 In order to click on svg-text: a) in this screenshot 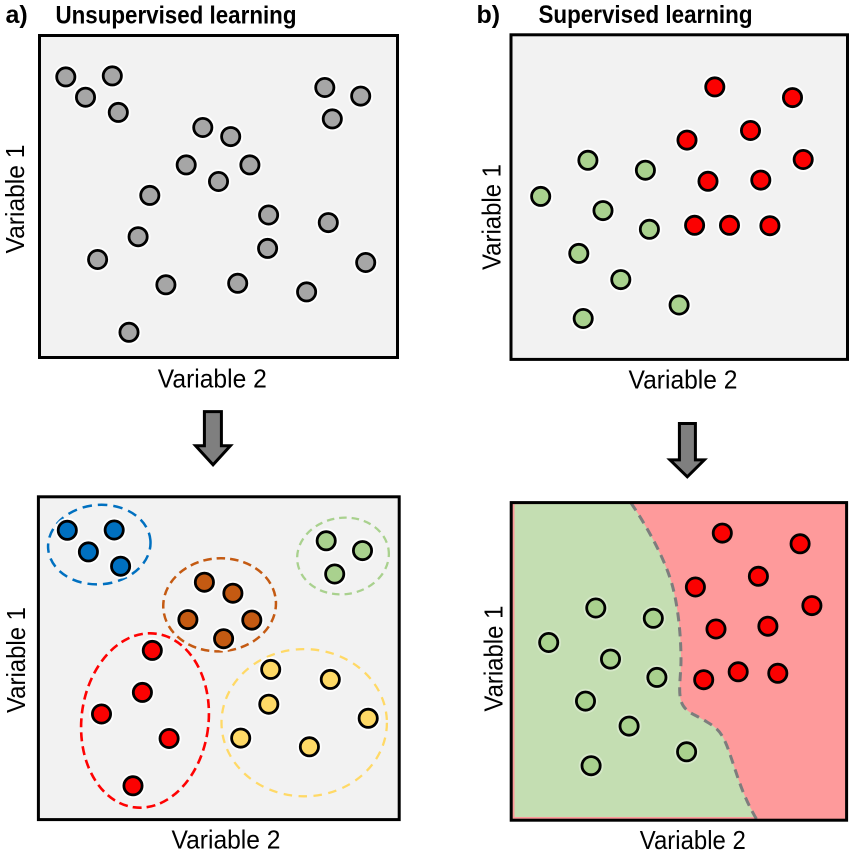, I will do `click(17, 15)`.